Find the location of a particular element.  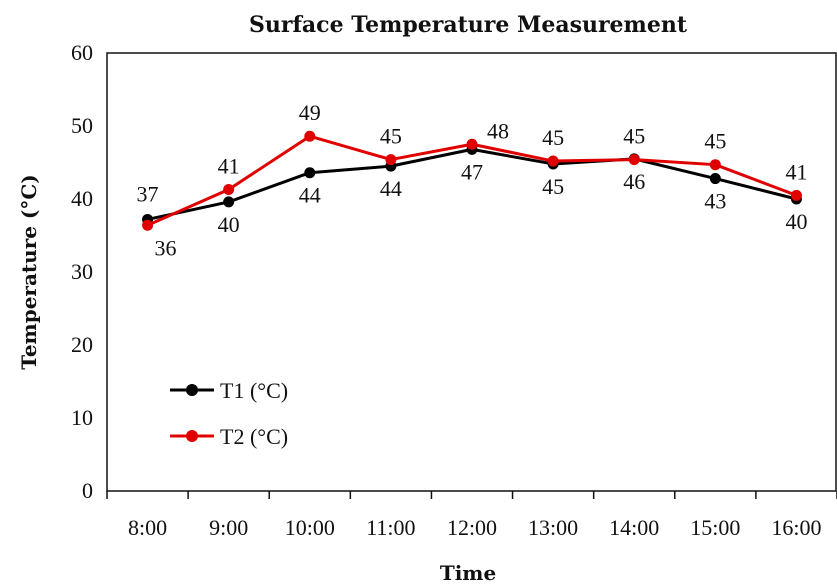

y-axis-label: Temperature (°C) is located at coordinates (29, 272).